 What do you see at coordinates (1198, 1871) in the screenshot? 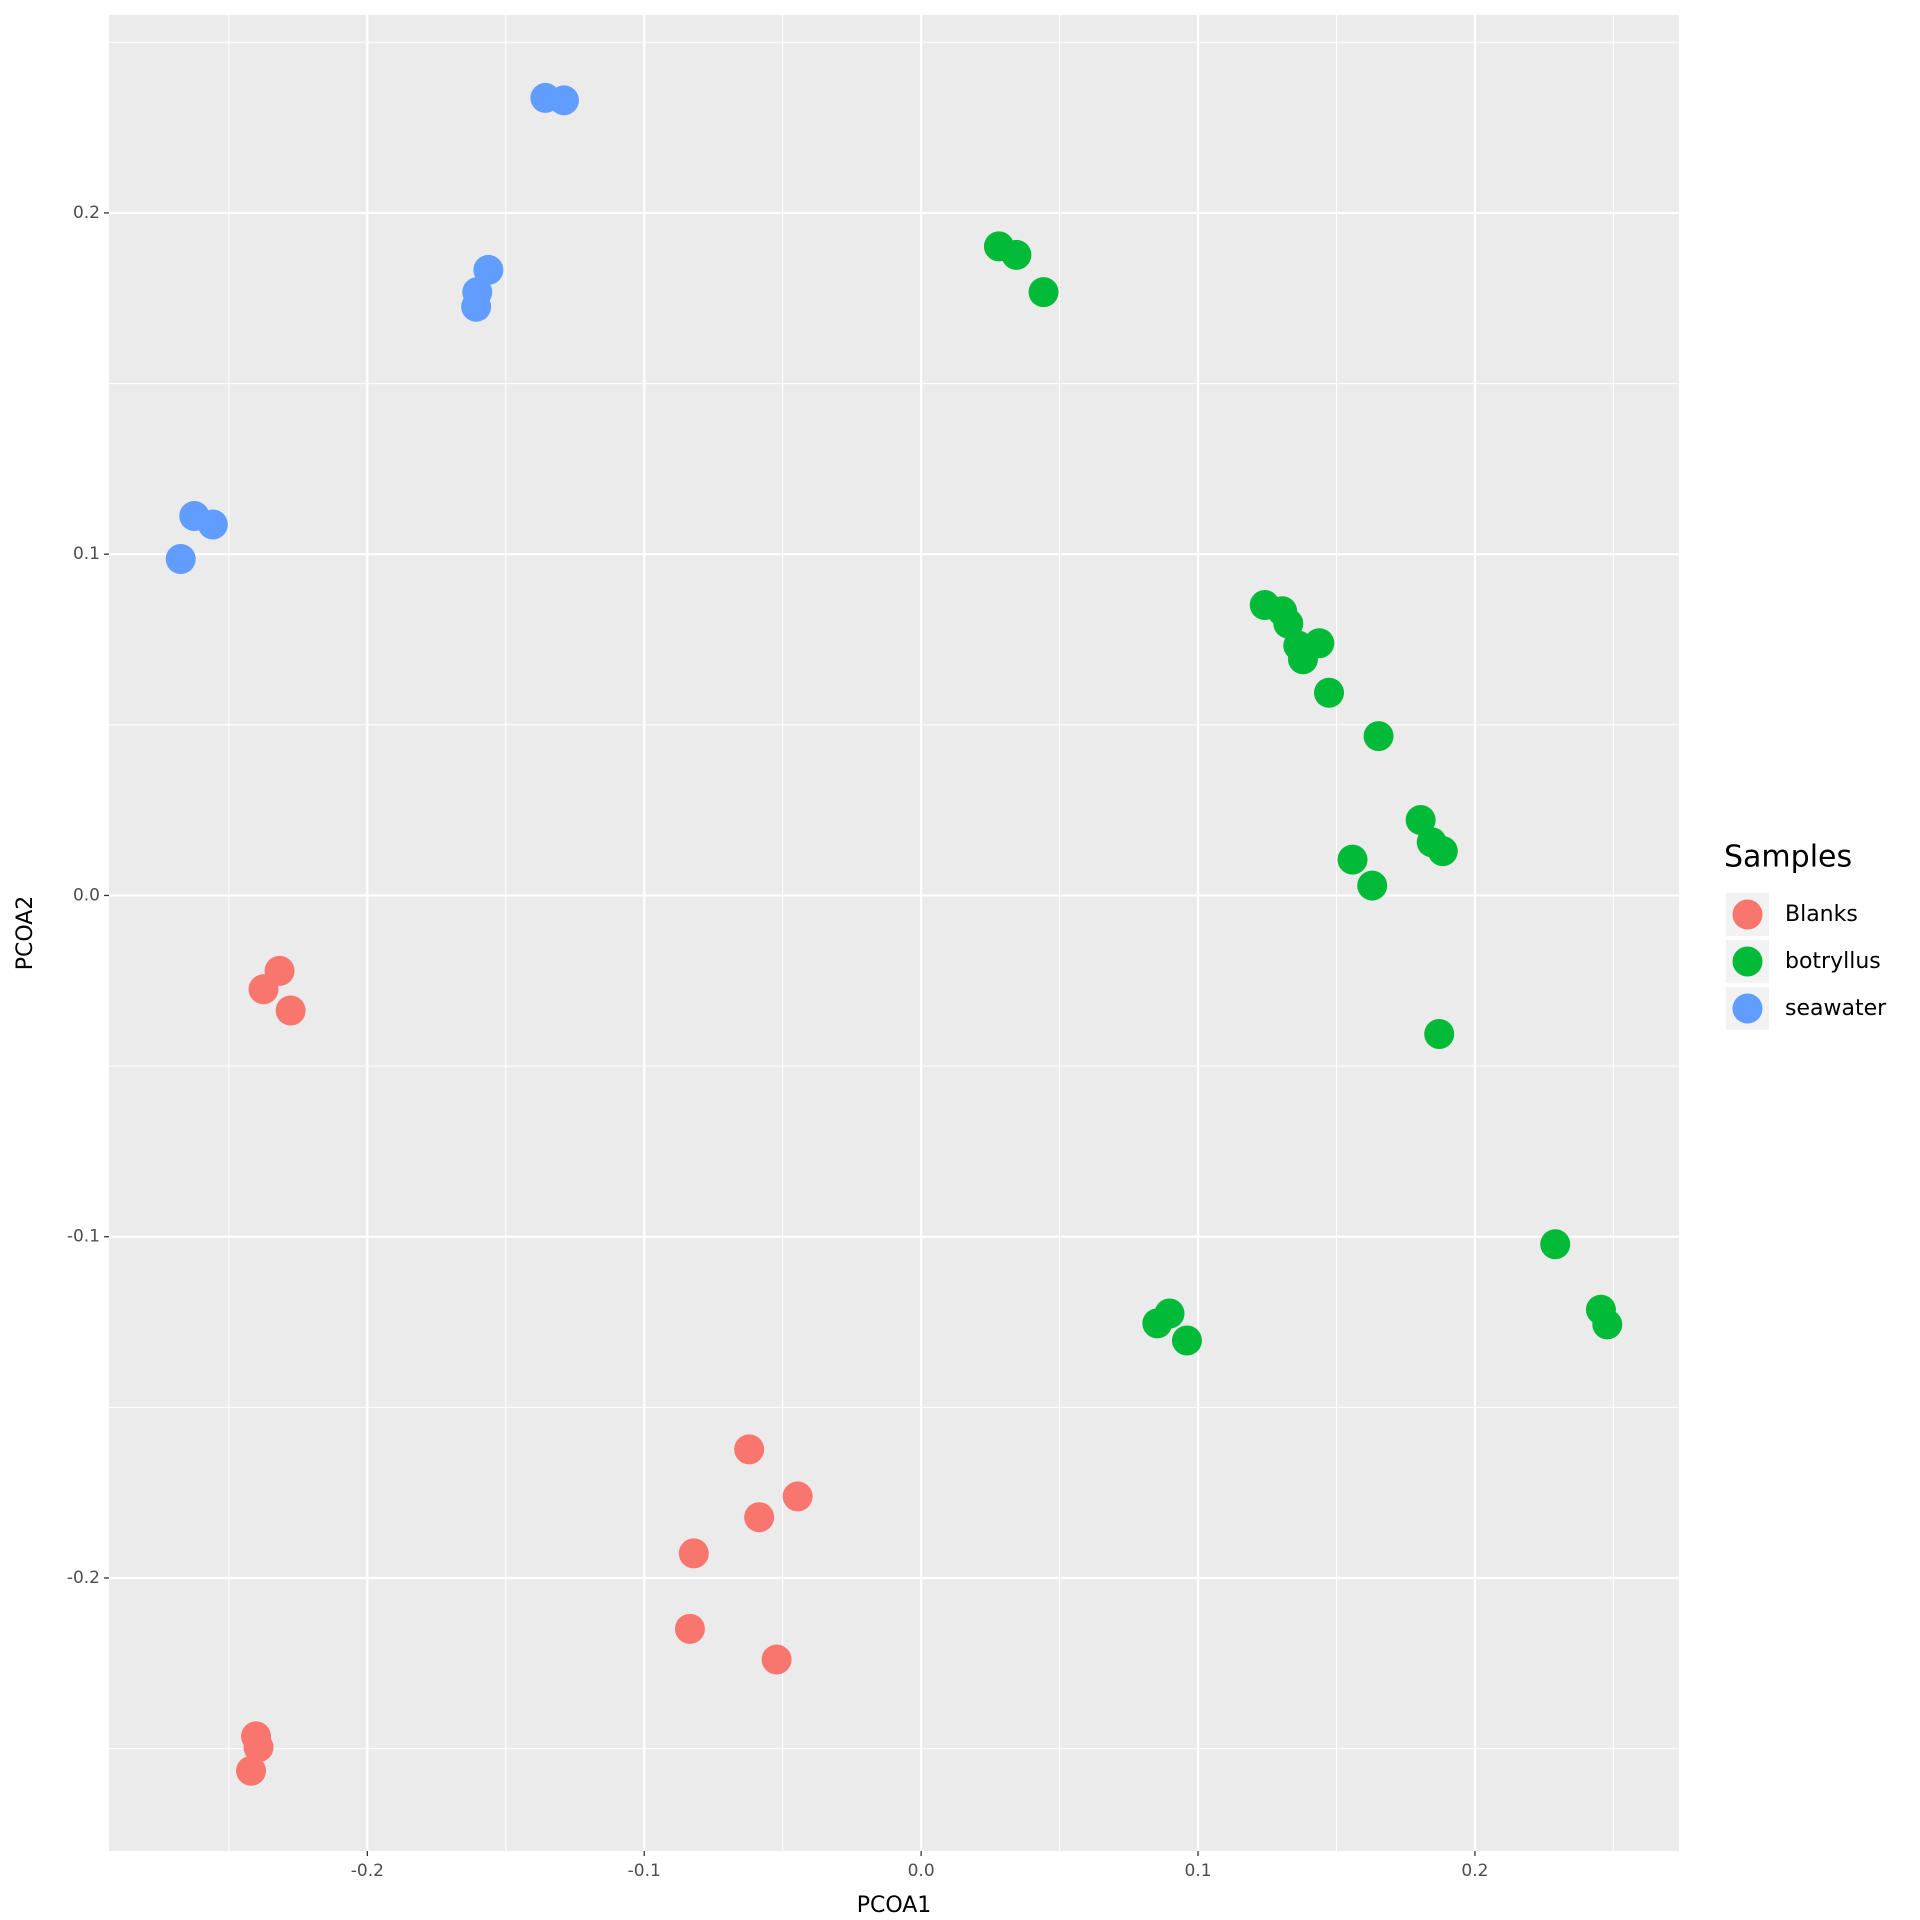
I see `x-tick-label: 0.1` at bounding box center [1198, 1871].